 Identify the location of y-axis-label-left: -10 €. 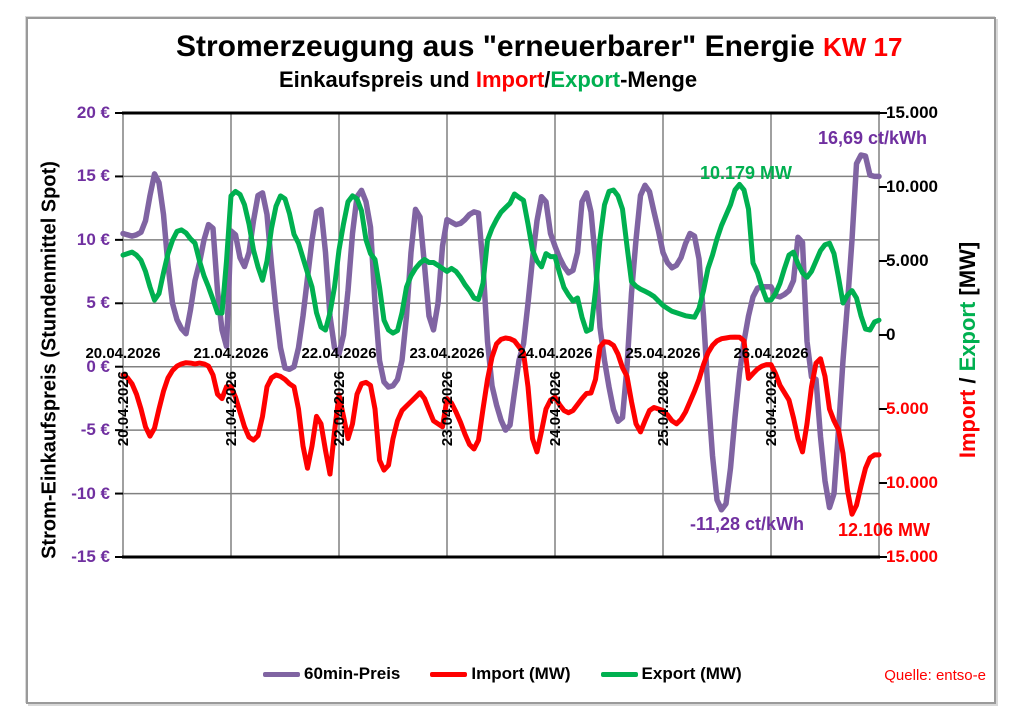
(90, 493).